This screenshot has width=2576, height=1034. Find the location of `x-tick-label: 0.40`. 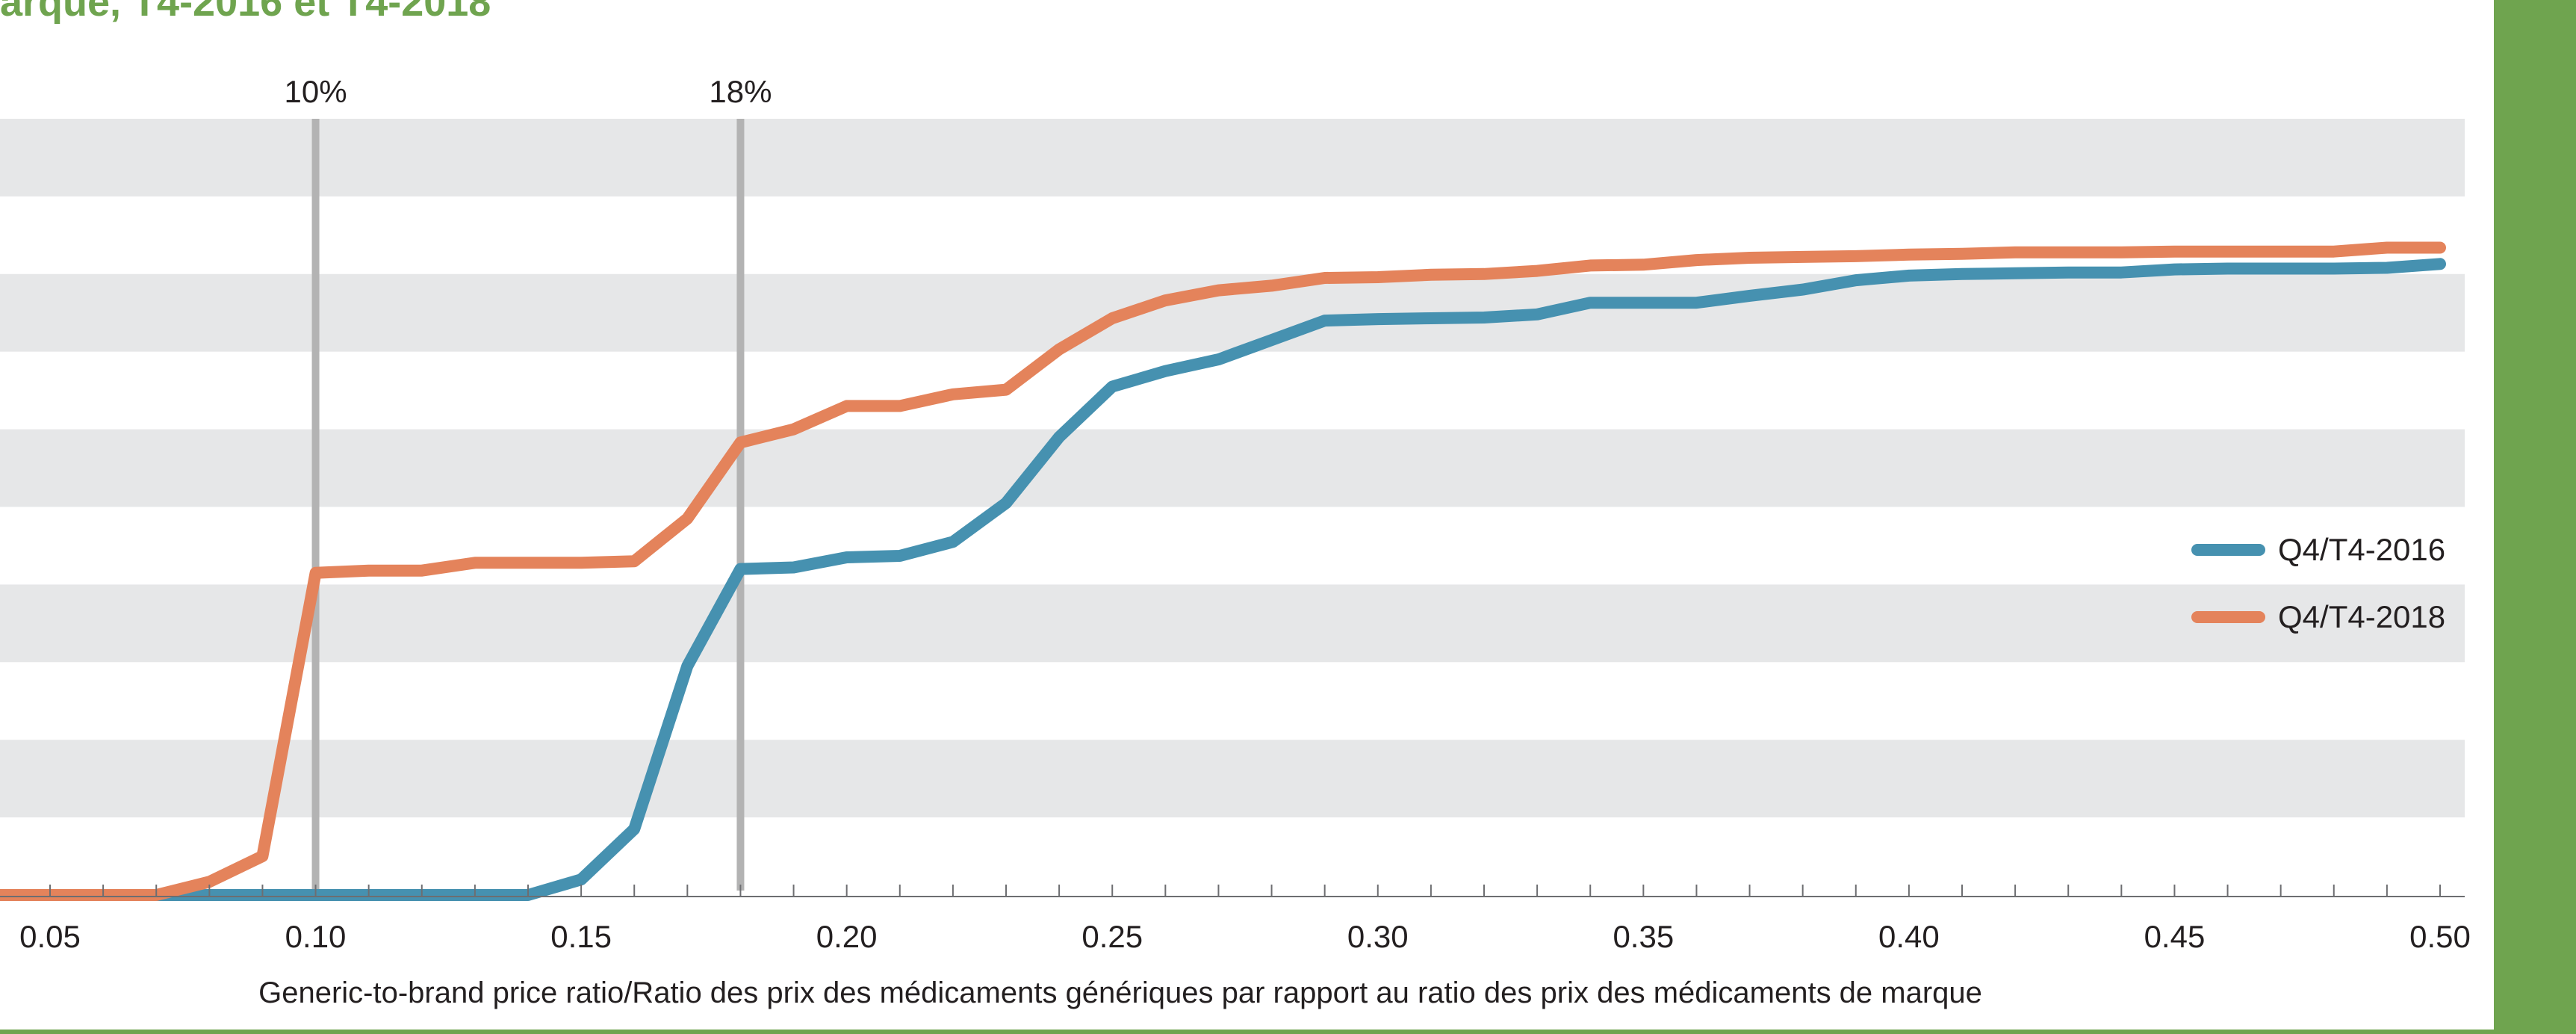

x-tick-label: 0.40 is located at coordinates (1909, 936).